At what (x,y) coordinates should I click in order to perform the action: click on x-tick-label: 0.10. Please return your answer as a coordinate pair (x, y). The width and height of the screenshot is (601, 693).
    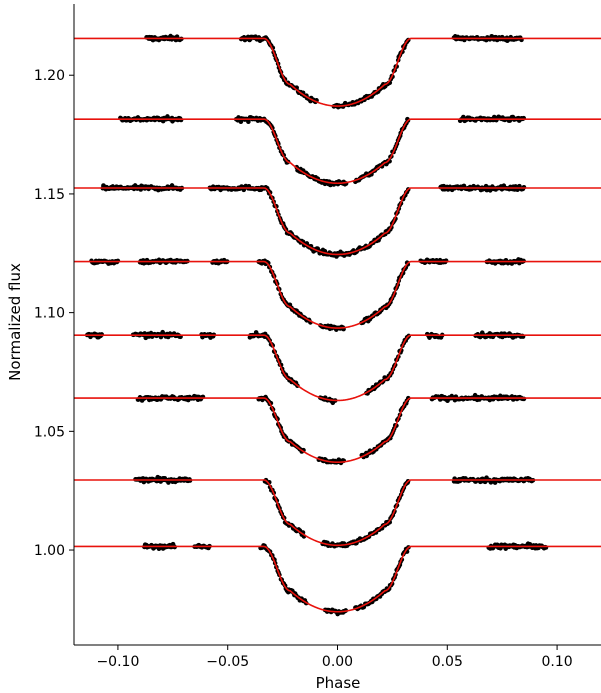
    Looking at the image, I should click on (556, 662).